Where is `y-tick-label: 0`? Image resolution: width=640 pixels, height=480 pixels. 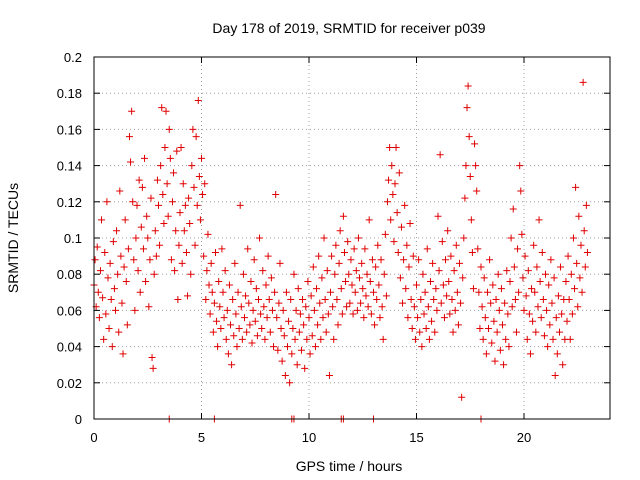
y-tick-label: 0 is located at coordinates (78, 419).